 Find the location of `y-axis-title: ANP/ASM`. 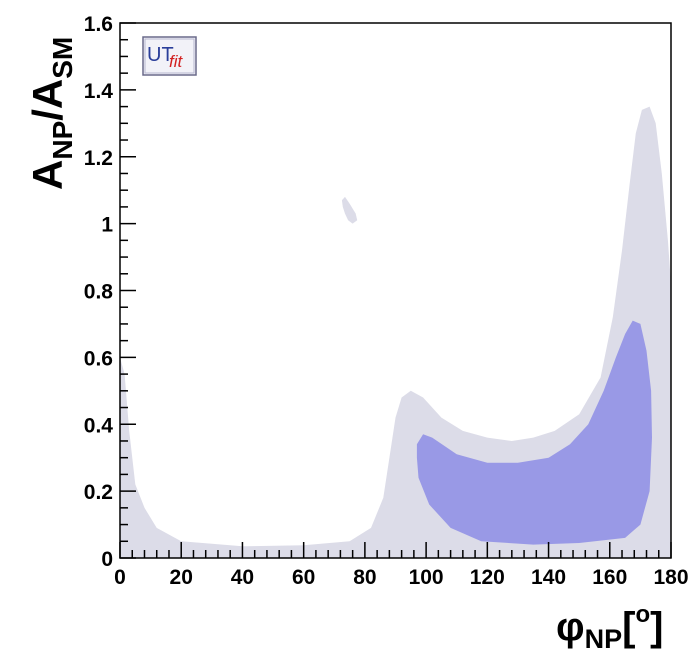

y-axis-title: ANP/ASM is located at coordinates (51, 113).